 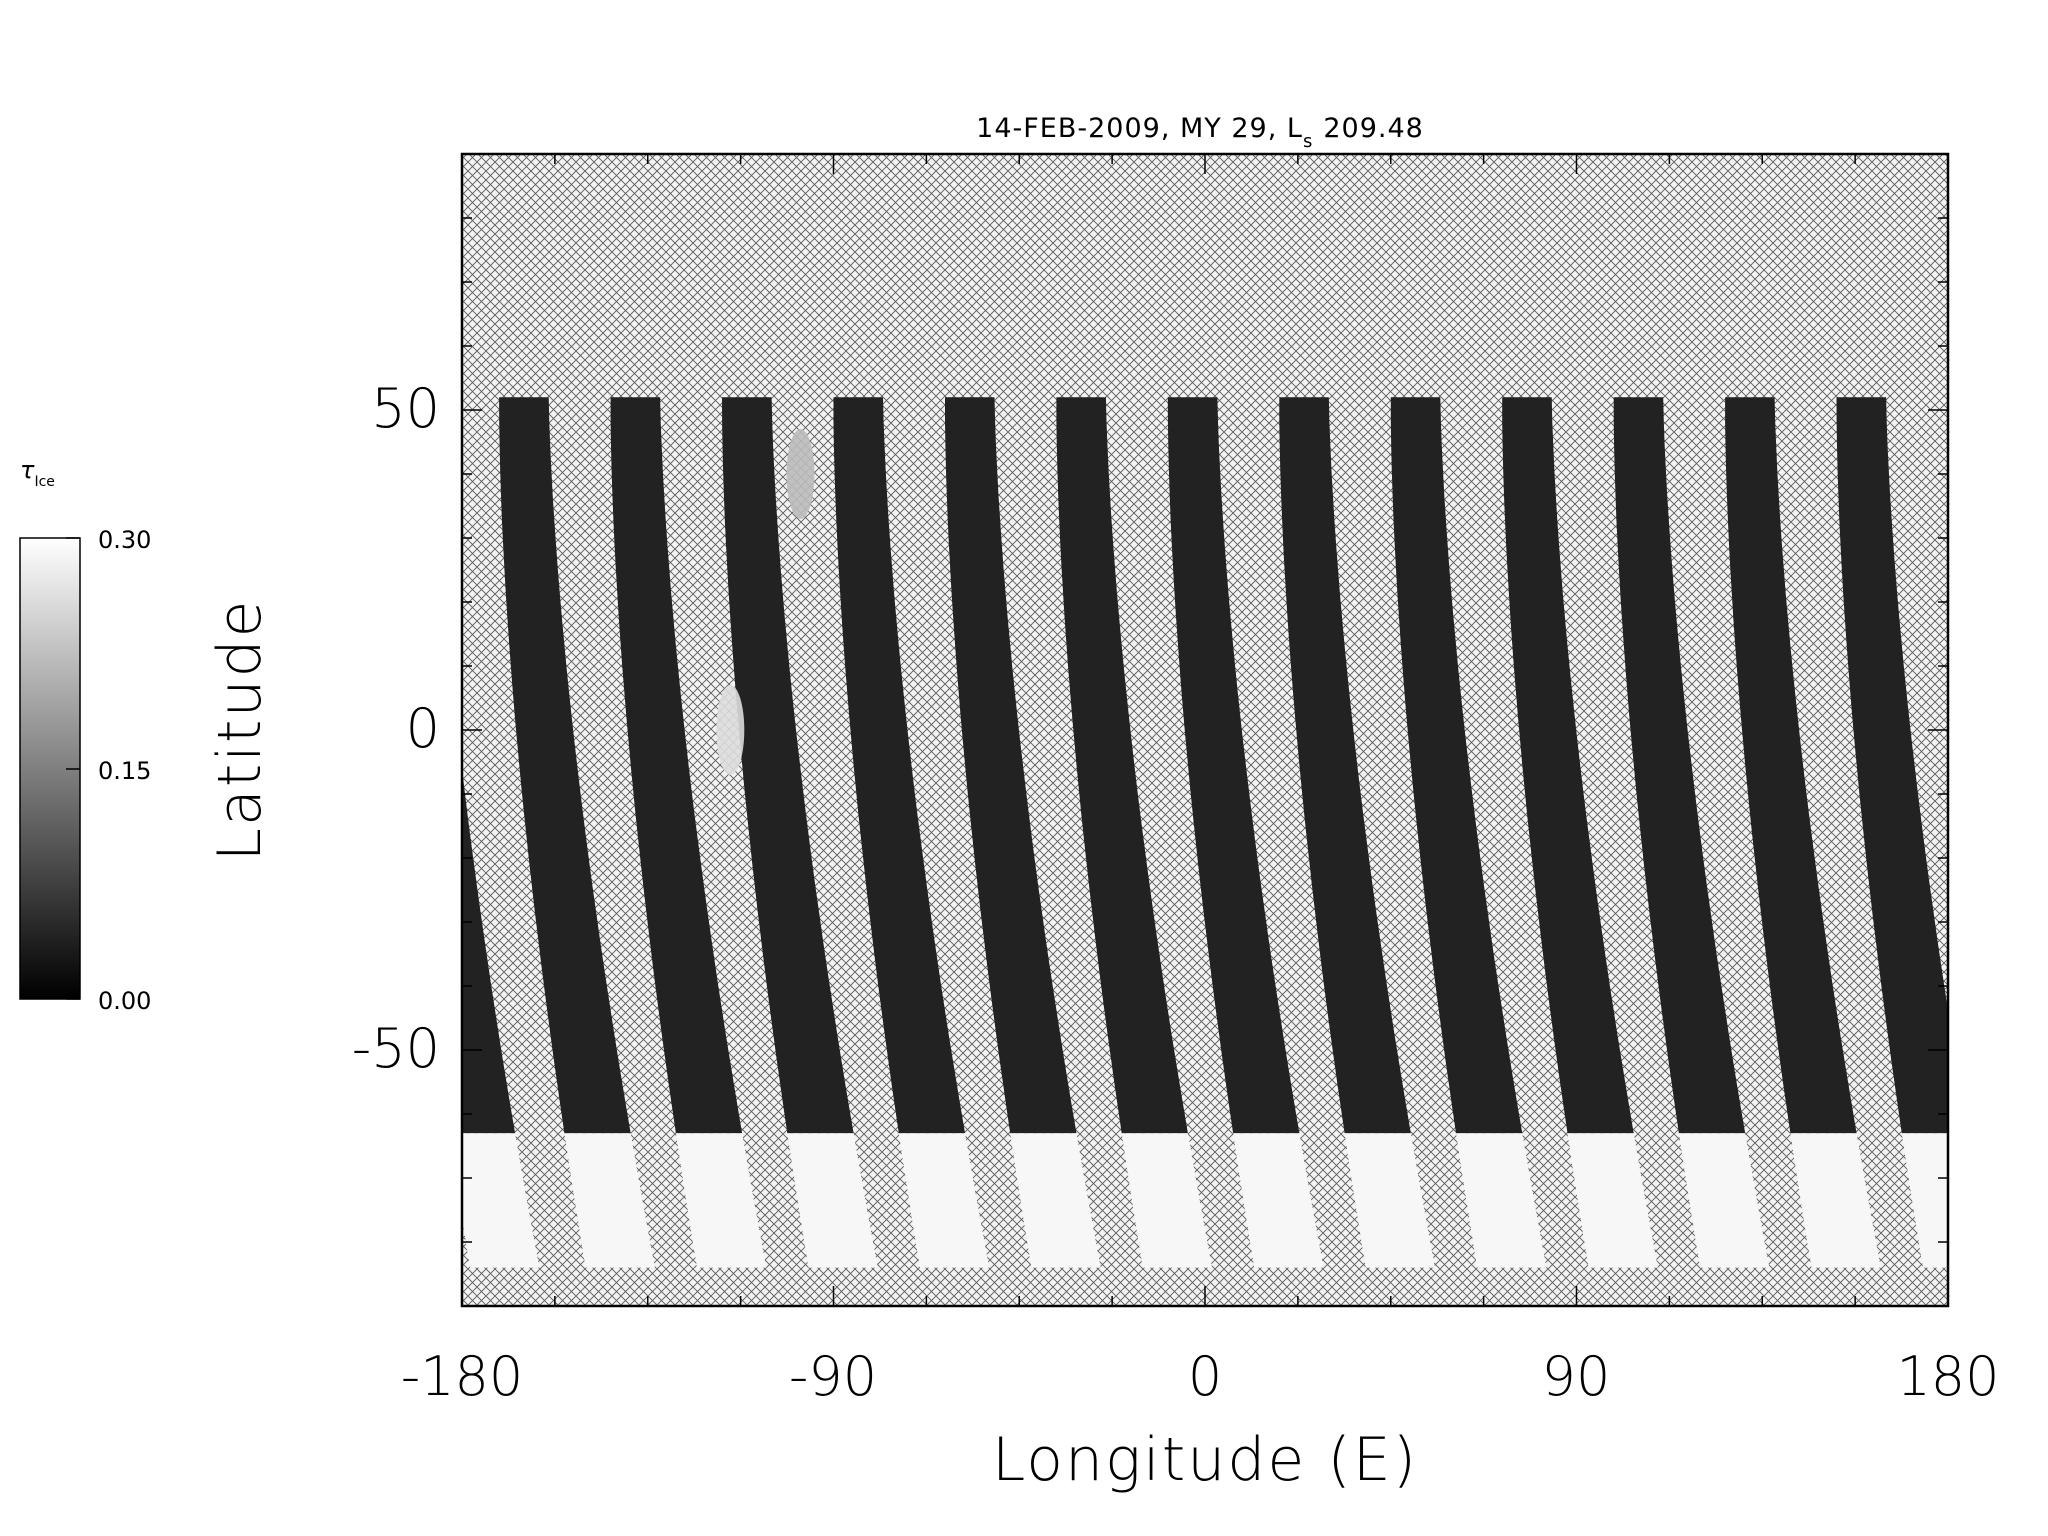 I want to click on x-tick-label: -180, so click(x=462, y=1376).